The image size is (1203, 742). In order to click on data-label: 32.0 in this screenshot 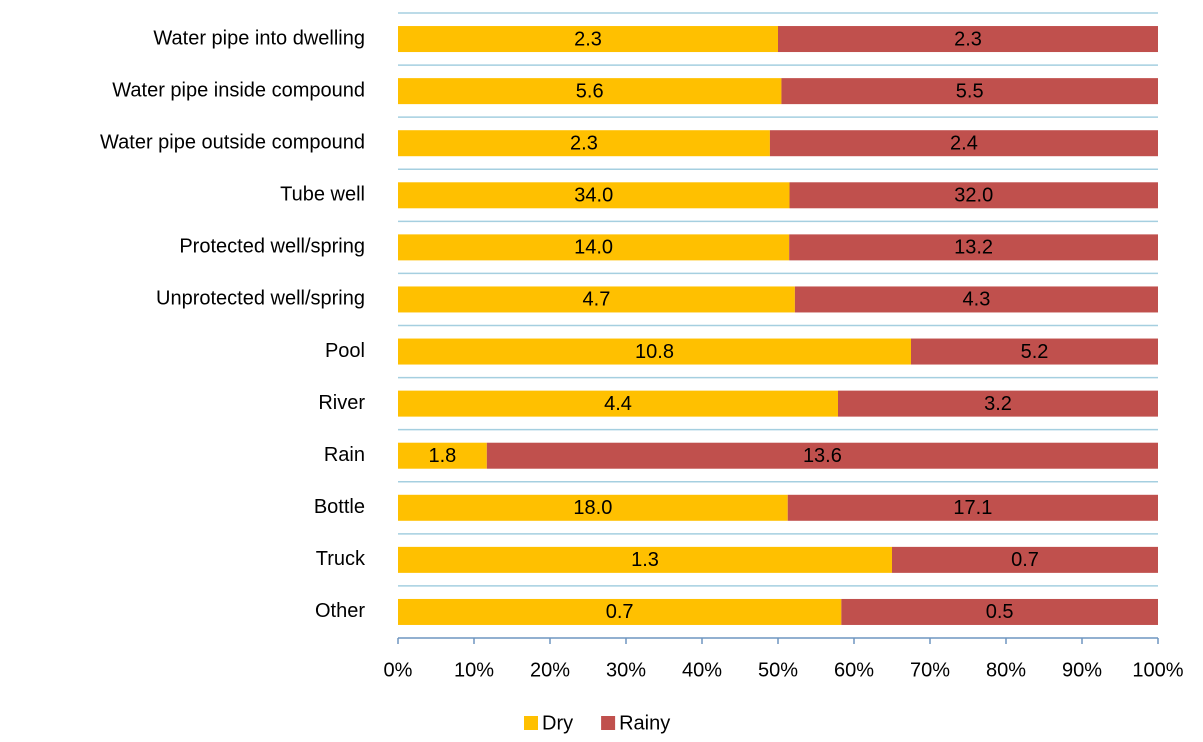, I will do `click(973, 196)`.